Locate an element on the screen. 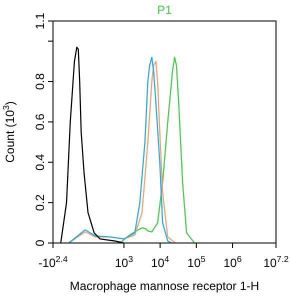  text: P1 is located at coordinates (164, 10).